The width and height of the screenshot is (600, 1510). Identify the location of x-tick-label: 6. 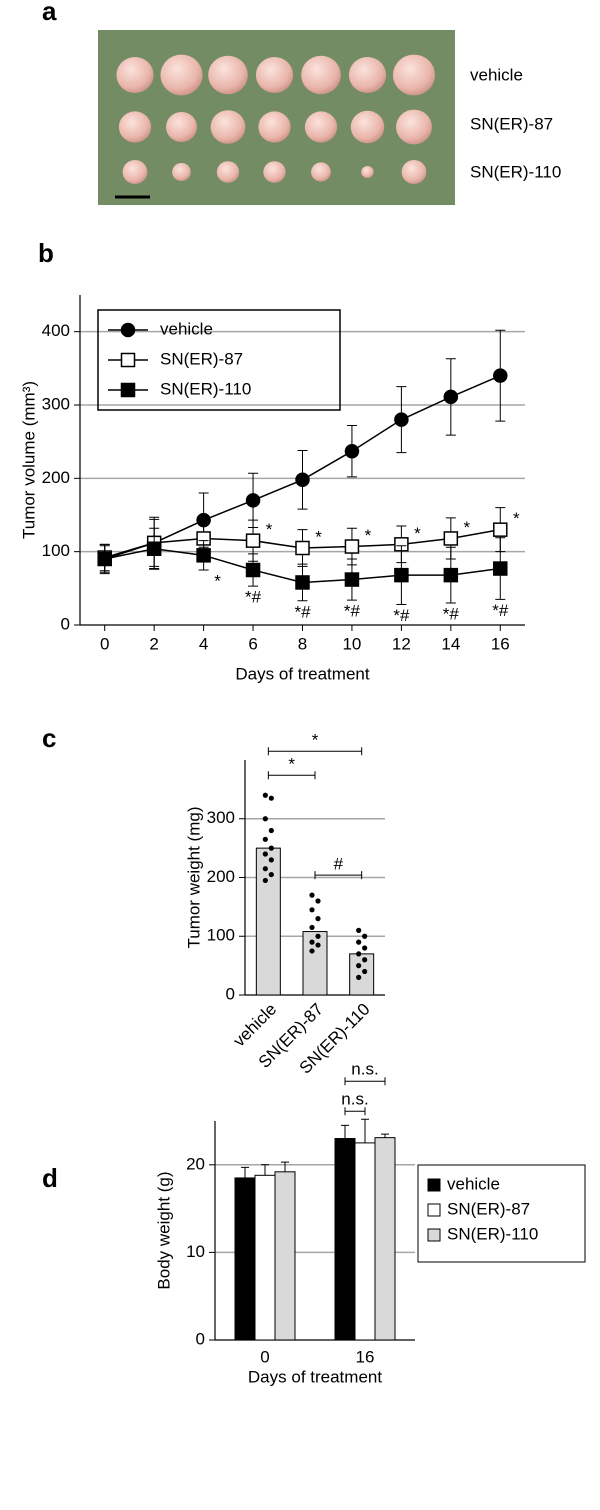
(252, 643).